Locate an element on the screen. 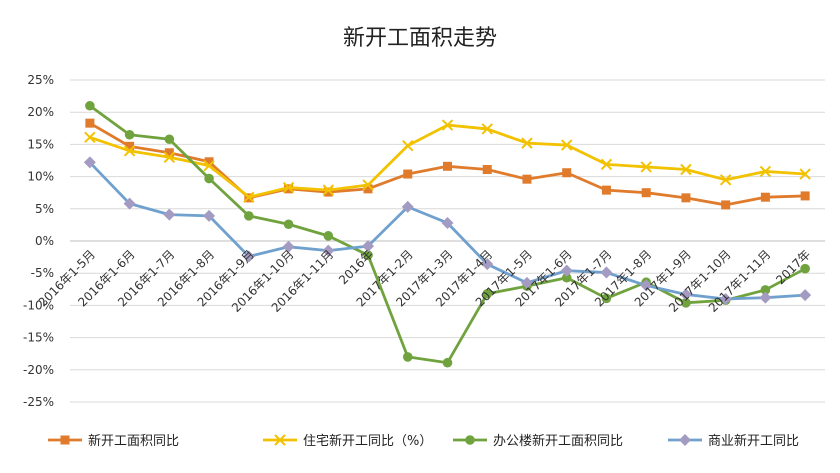 This screenshot has width=840, height=473. legend-label: 住宅新开工同比（%） is located at coordinates (367, 441).